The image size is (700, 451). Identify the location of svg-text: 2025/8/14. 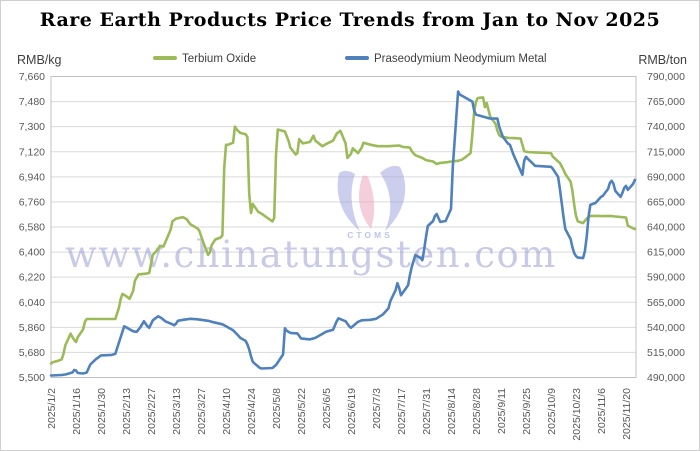
(452, 411).